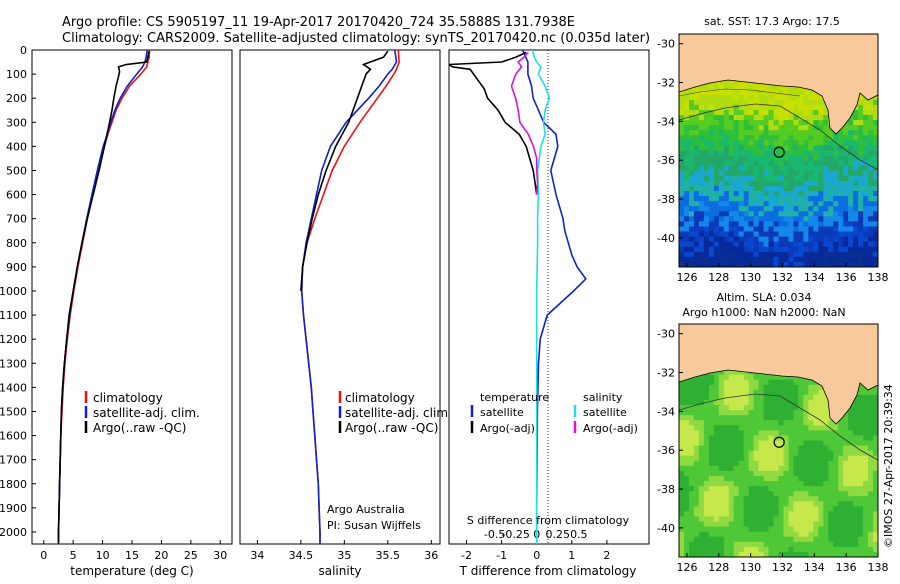 The image size is (900, 584). Describe the element at coordinates (16, 122) in the screenshot. I see `depth-tick-label: 300` at that location.